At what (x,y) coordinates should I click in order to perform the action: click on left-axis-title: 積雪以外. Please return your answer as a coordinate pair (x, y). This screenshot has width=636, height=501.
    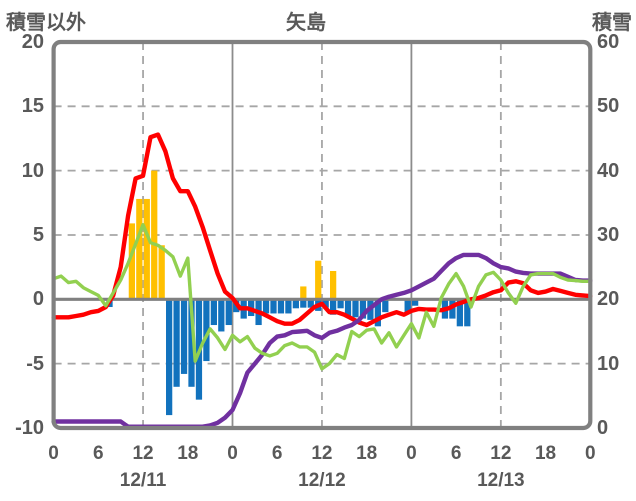
    Looking at the image, I should click on (46, 23).